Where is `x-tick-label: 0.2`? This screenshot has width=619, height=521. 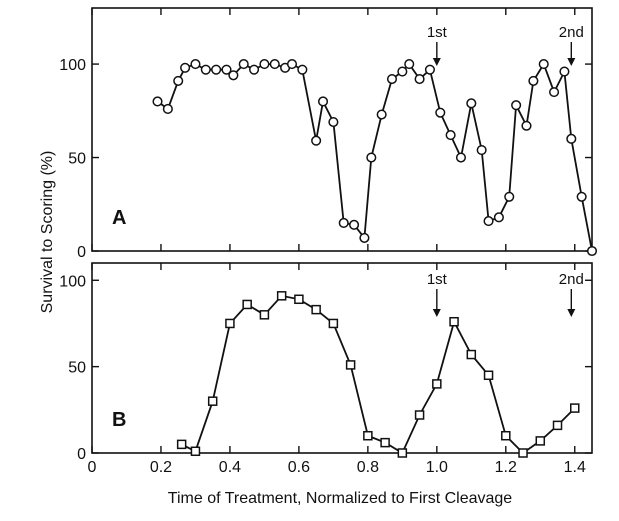
x-tick-label: 0.2 is located at coordinates (161, 467).